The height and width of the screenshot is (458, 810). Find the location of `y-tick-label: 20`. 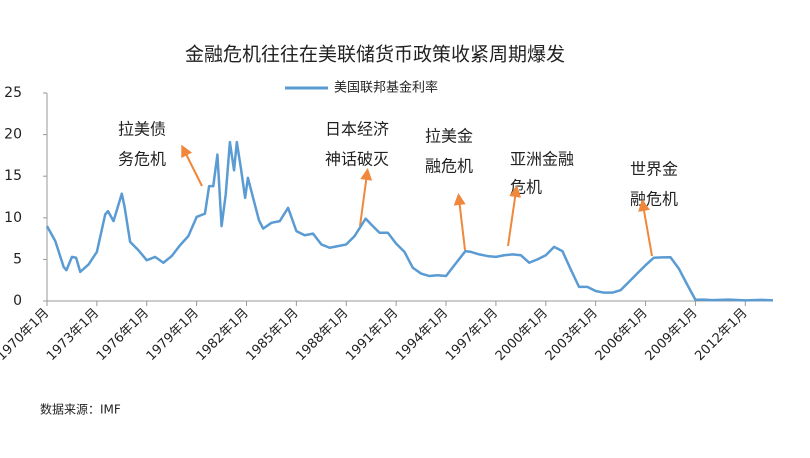

y-tick-label: 20 is located at coordinates (13, 135).